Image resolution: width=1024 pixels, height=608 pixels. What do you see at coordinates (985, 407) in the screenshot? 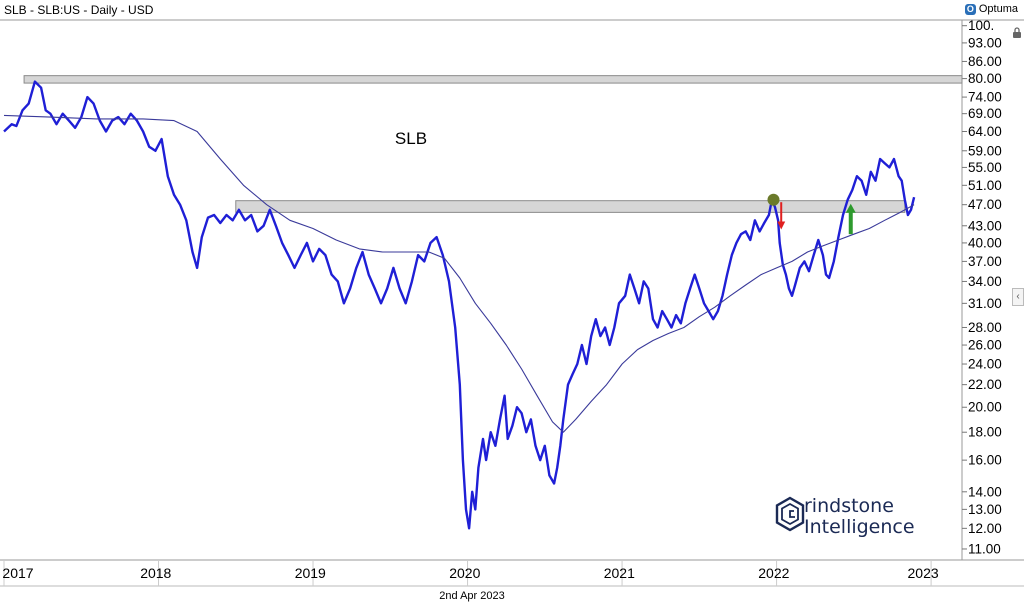
I see `y-tick-label: 20.00` at bounding box center [985, 407].